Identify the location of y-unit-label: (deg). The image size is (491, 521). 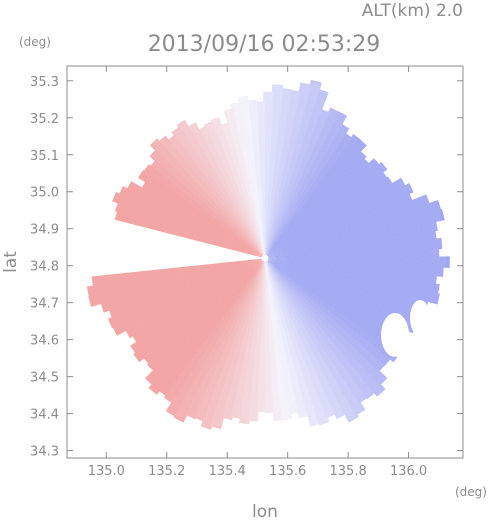
(35, 42).